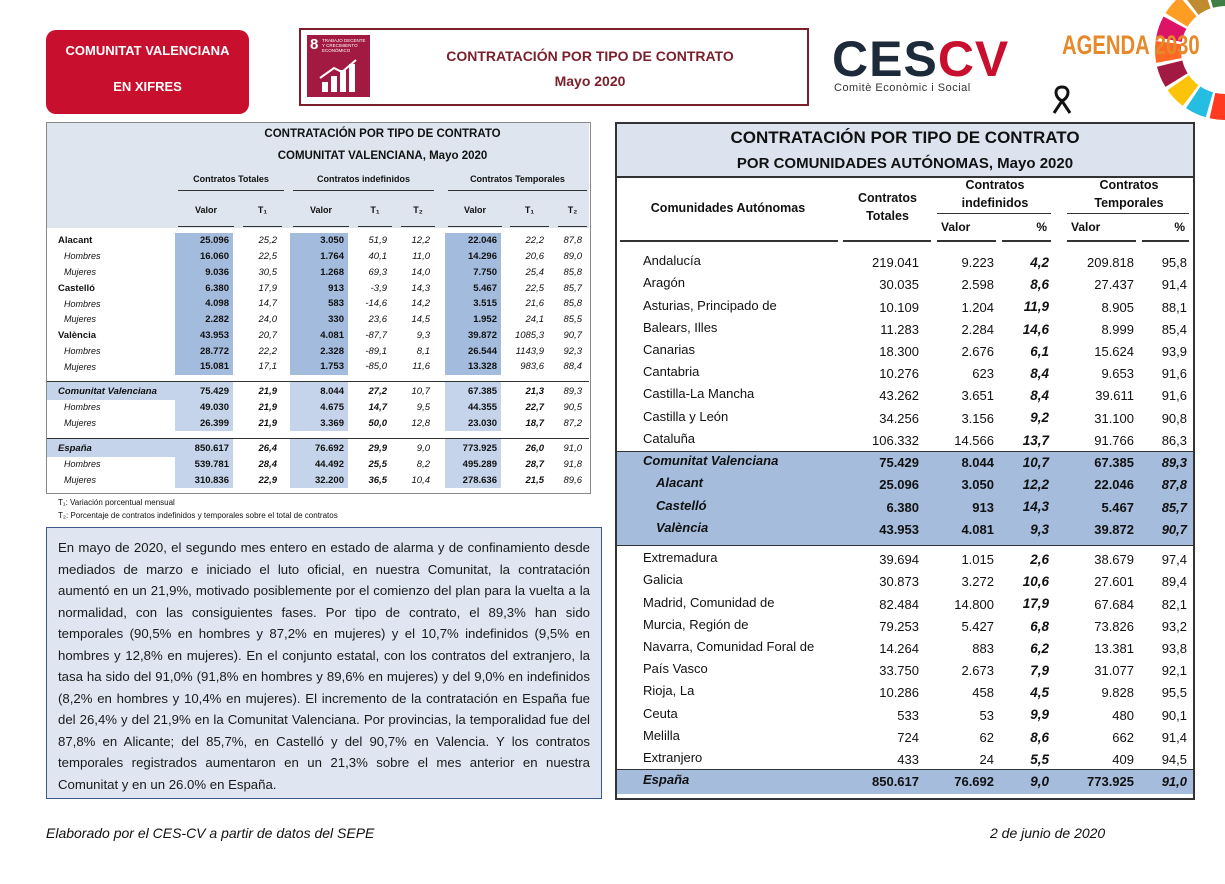 The image size is (1225, 884). I want to click on row-label: Melilla, so click(661, 735).